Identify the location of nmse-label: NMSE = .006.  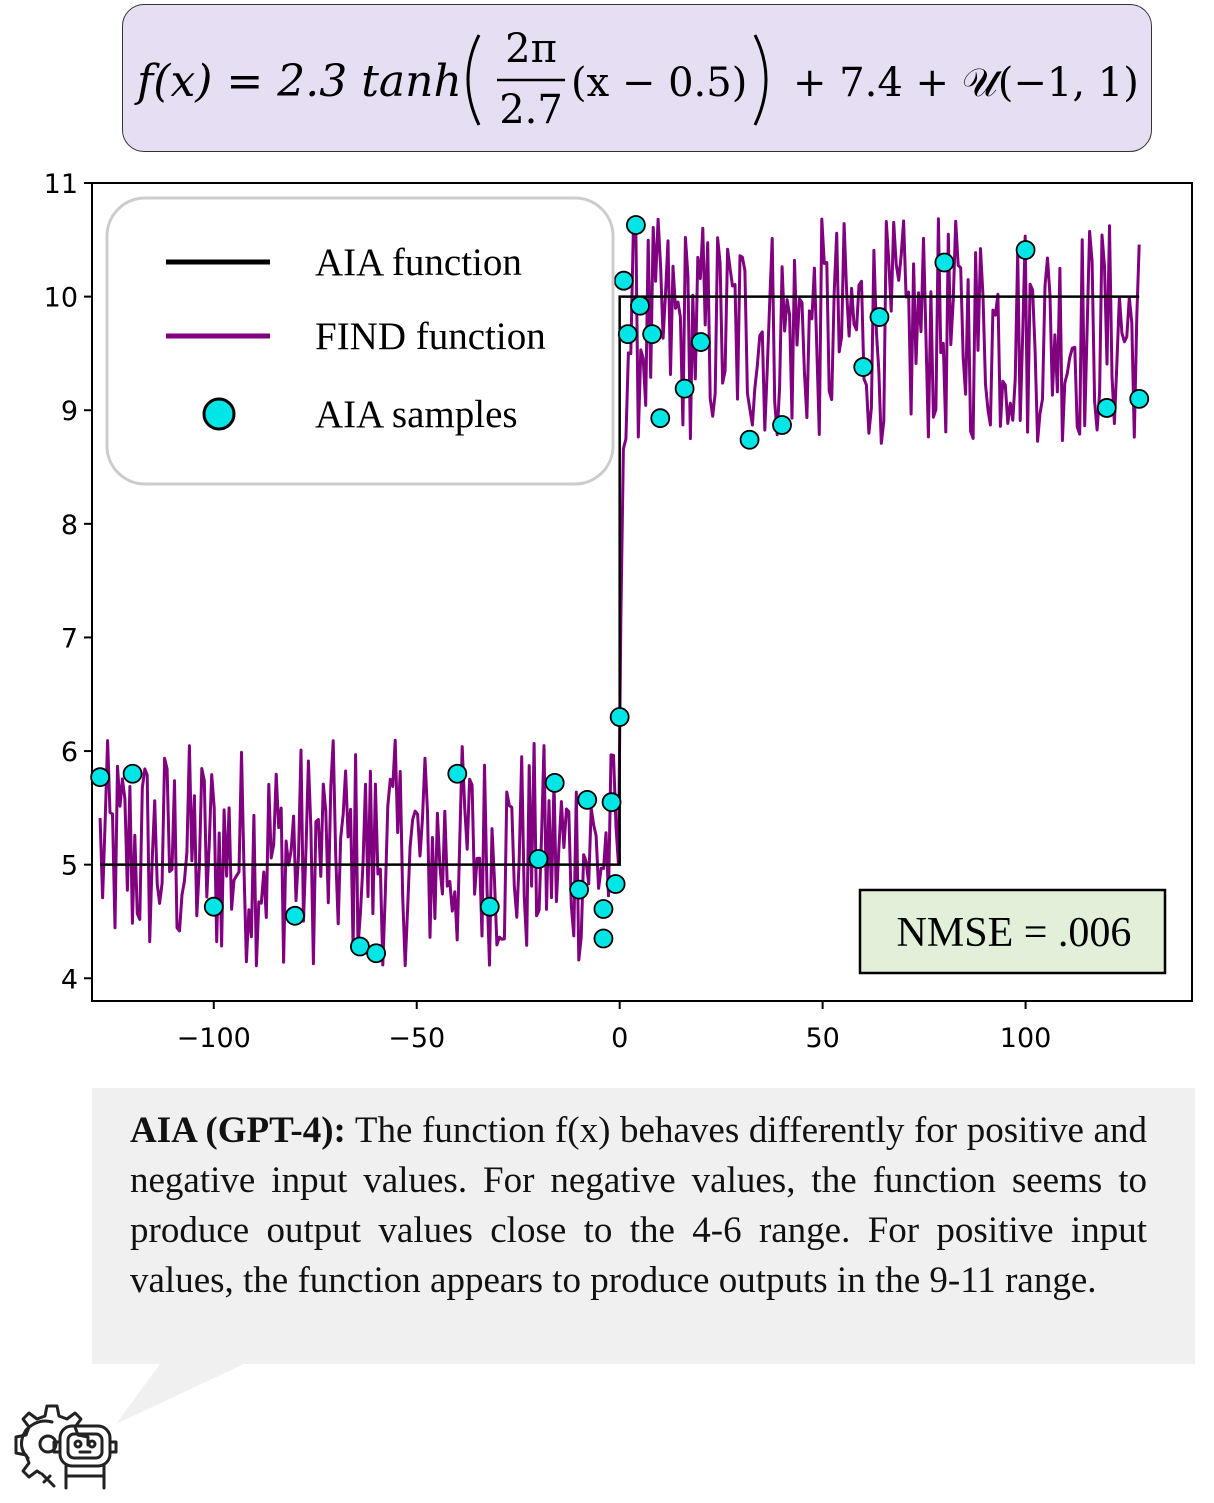
(1014, 933).